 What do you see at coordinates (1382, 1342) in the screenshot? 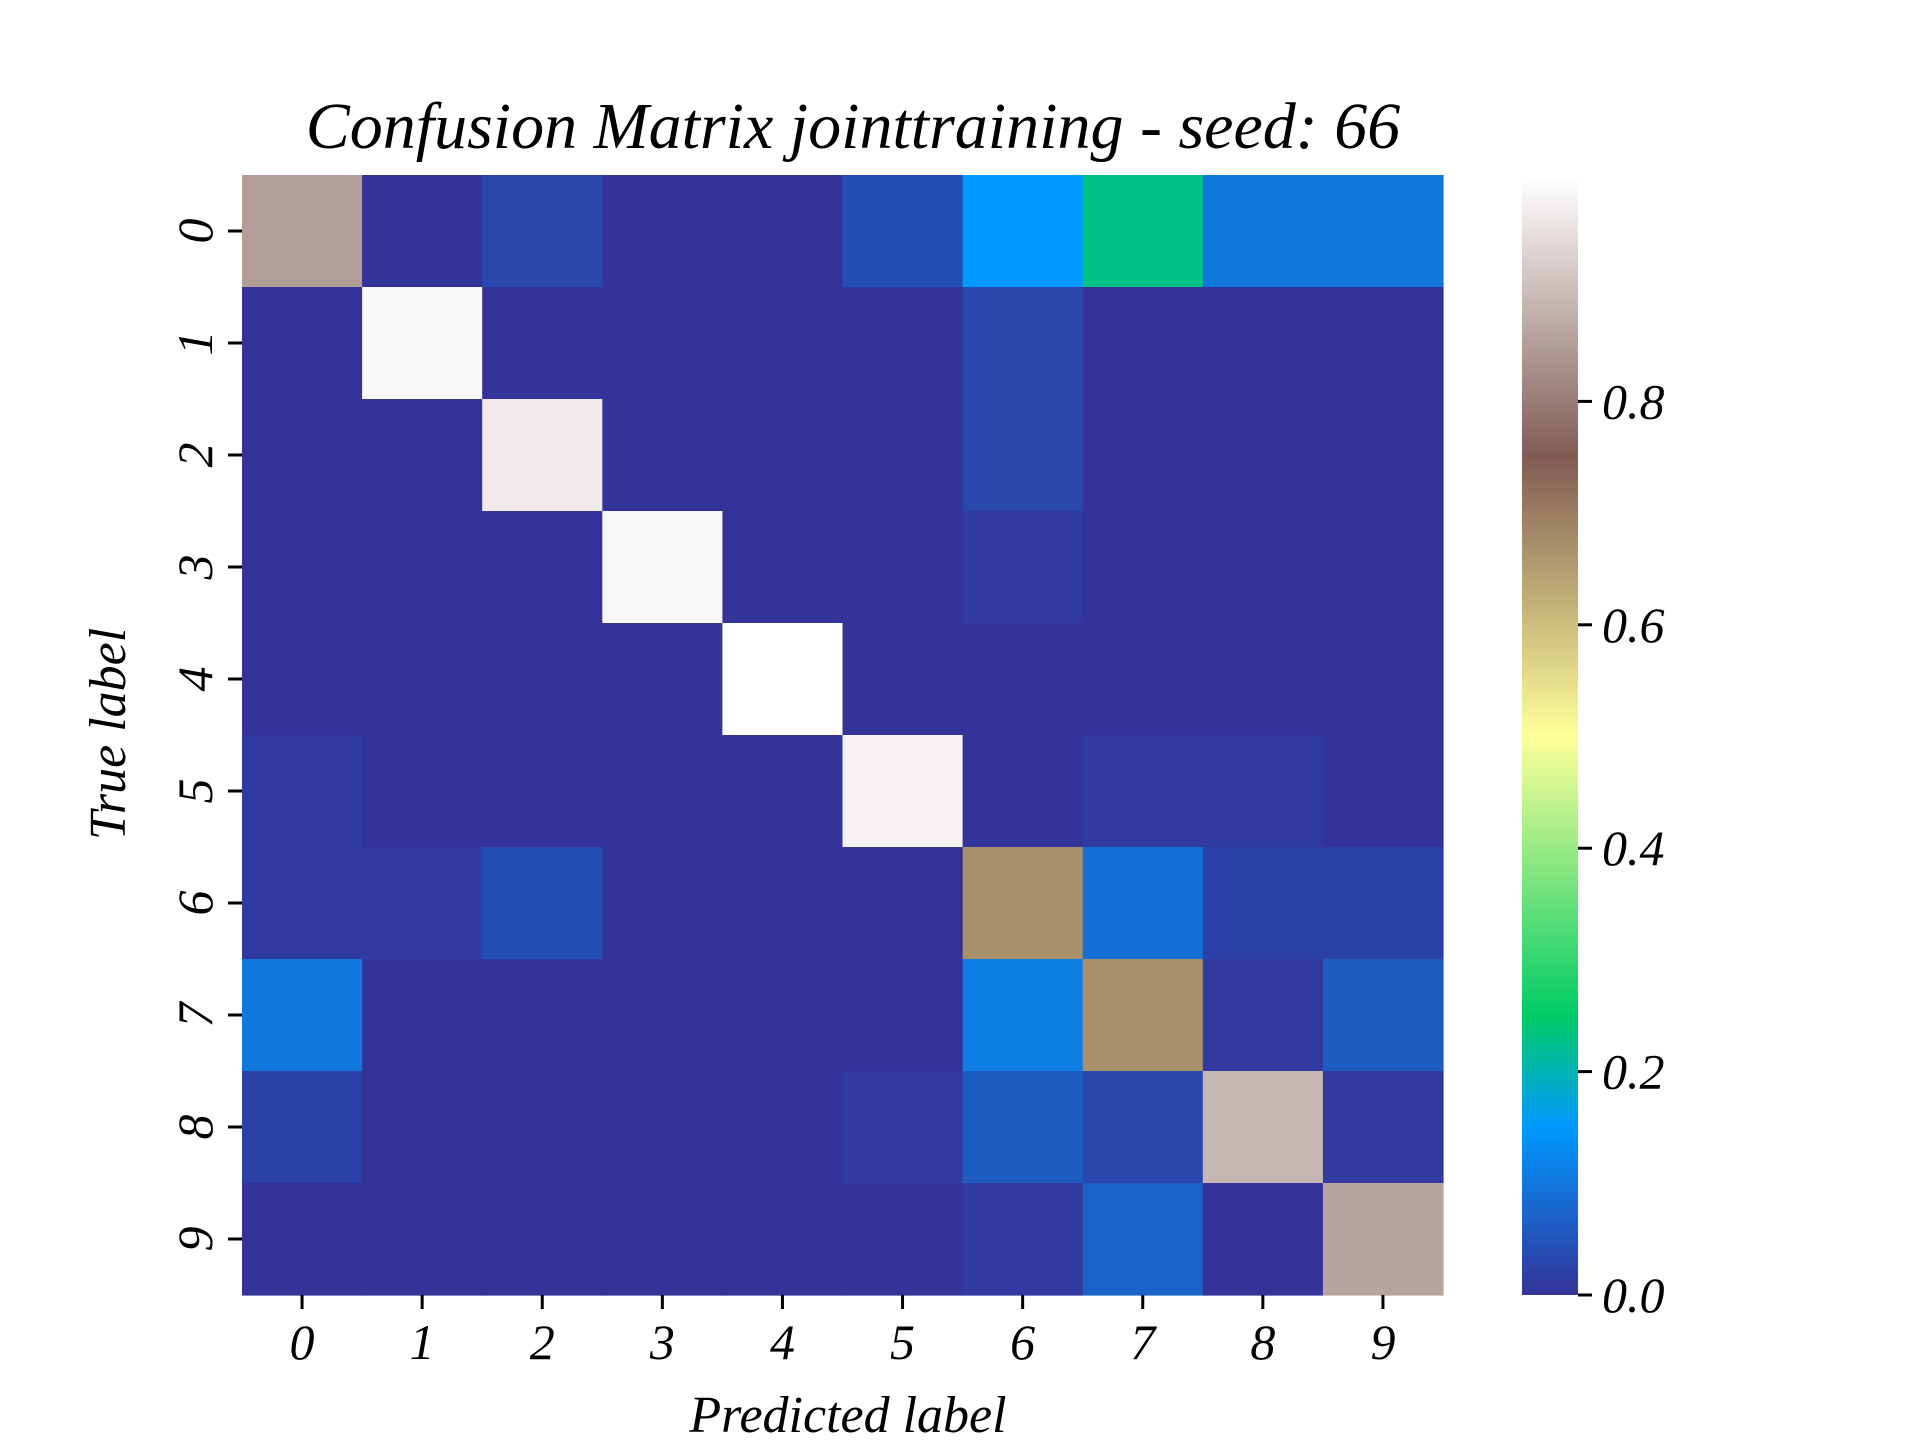
I see `x-tick-label: 9` at bounding box center [1382, 1342].